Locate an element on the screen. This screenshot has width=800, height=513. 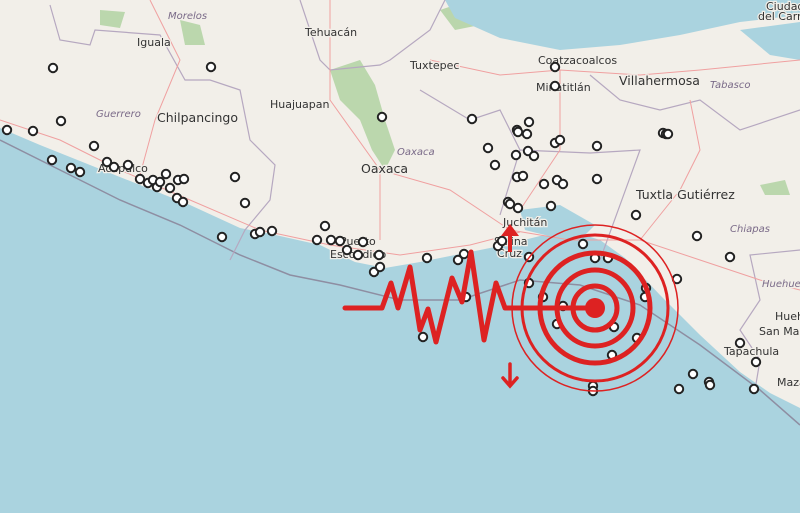
label-villahermosa: Villahermosa is located at coordinates (659, 80).